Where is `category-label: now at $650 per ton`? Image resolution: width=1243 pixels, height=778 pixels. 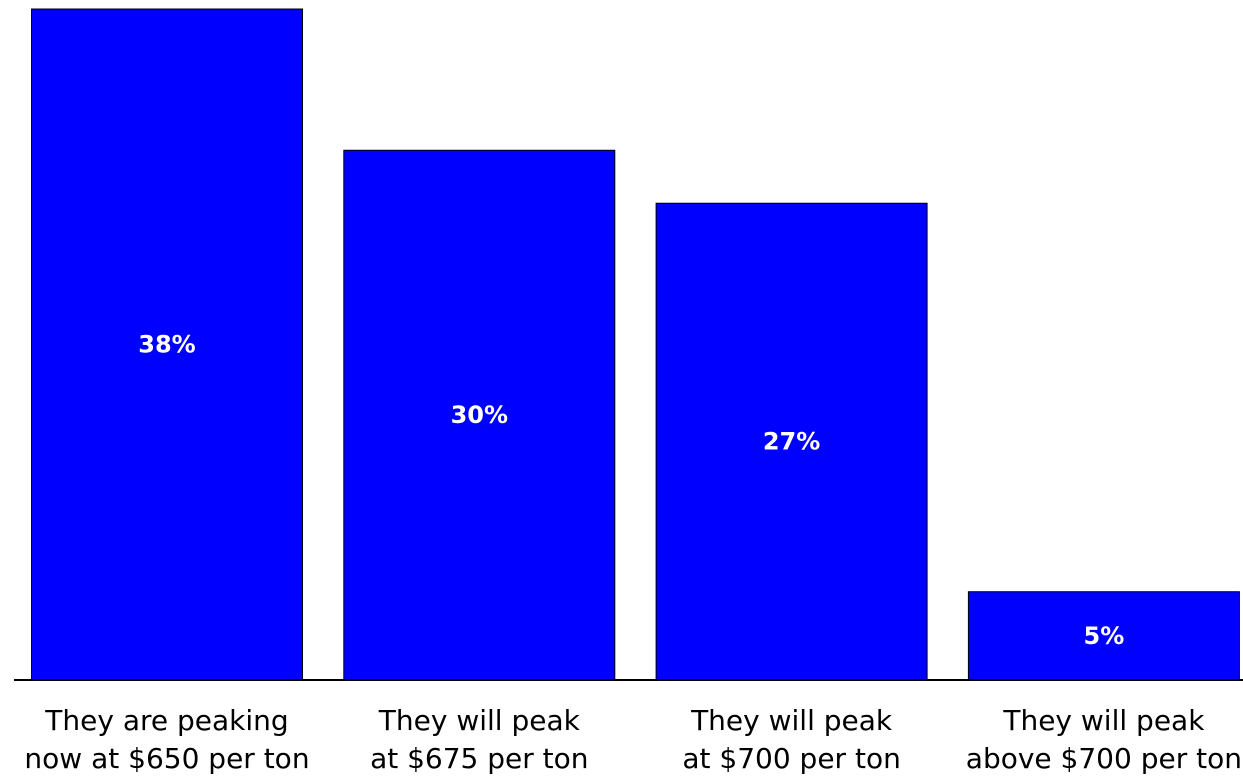 category-label: now at $650 per ton is located at coordinates (166, 758).